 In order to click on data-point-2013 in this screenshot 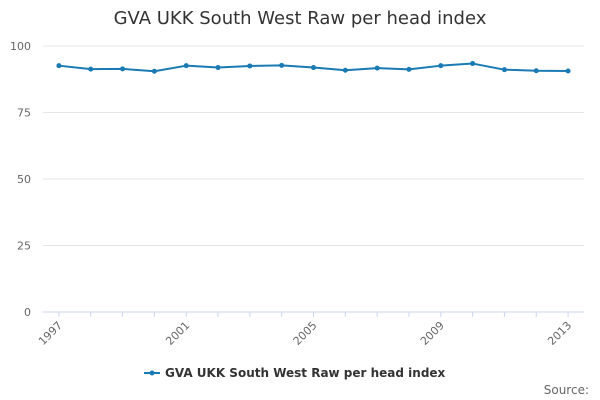, I will do `click(568, 71)`.